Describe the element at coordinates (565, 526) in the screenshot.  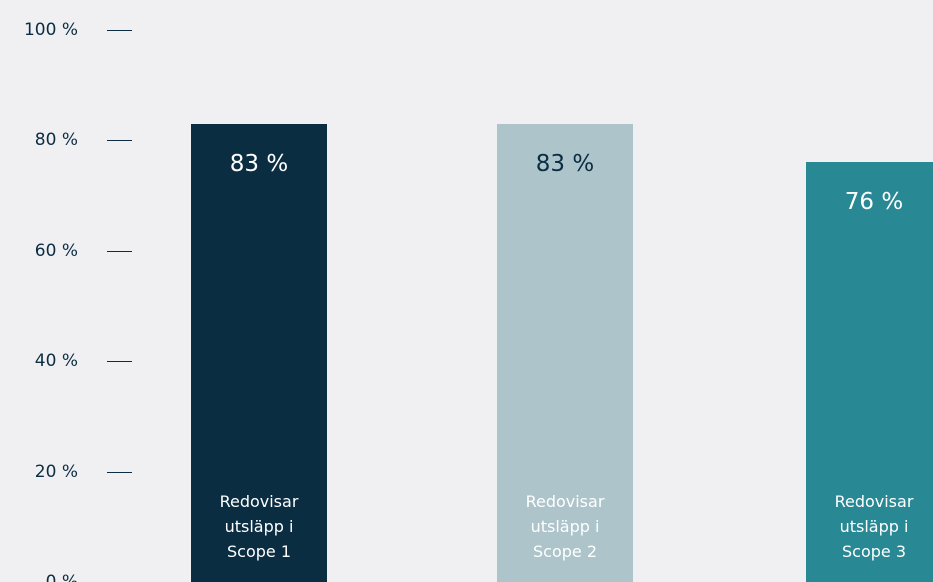
I see `category-label: Redovisar utsläpp i Scope 2` at that location.